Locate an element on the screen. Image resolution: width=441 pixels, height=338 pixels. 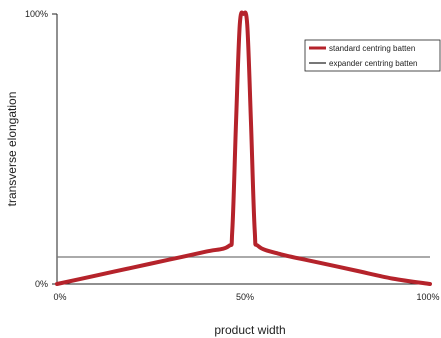
x-axis-title: product width is located at coordinates (249, 330).